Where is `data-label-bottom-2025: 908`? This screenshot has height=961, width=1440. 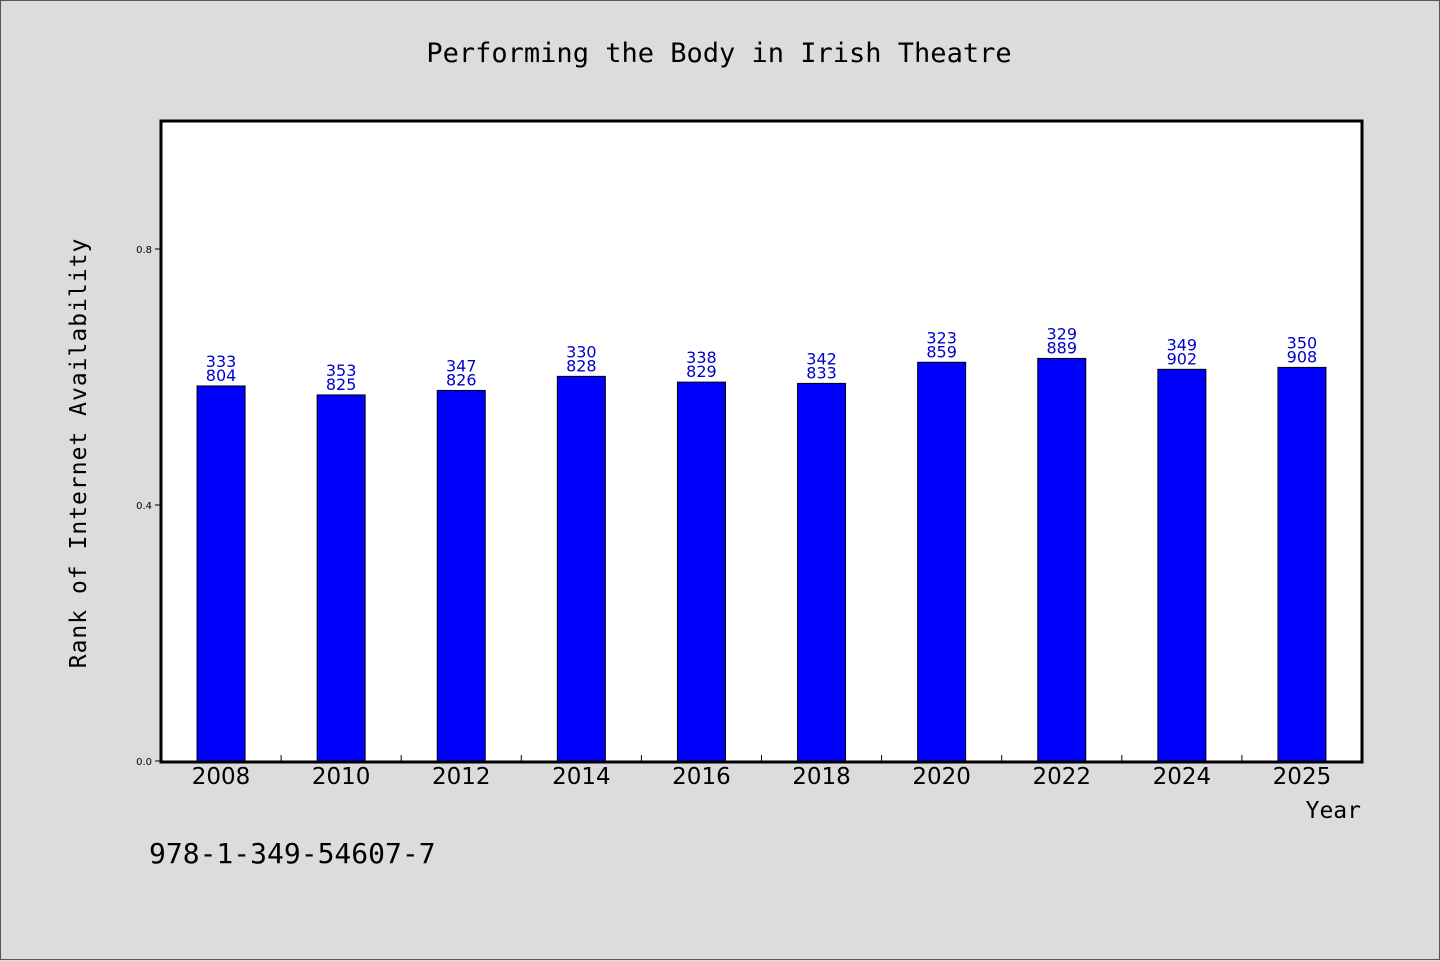 data-label-bottom-2025: 908 is located at coordinates (1302, 356).